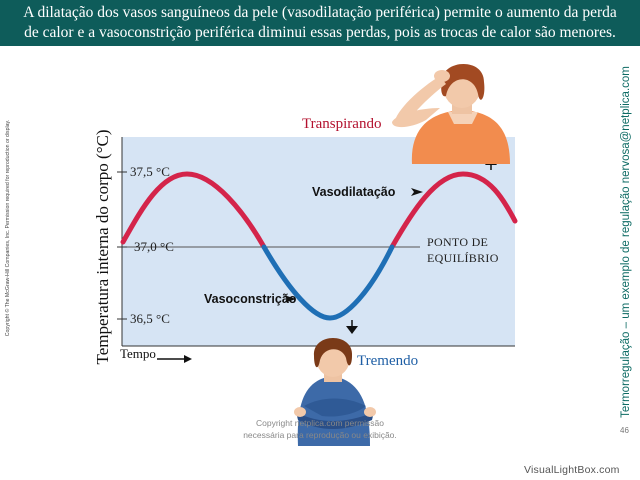  What do you see at coordinates (451, 113) in the screenshot?
I see `sweating-person-illustration` at bounding box center [451, 113].